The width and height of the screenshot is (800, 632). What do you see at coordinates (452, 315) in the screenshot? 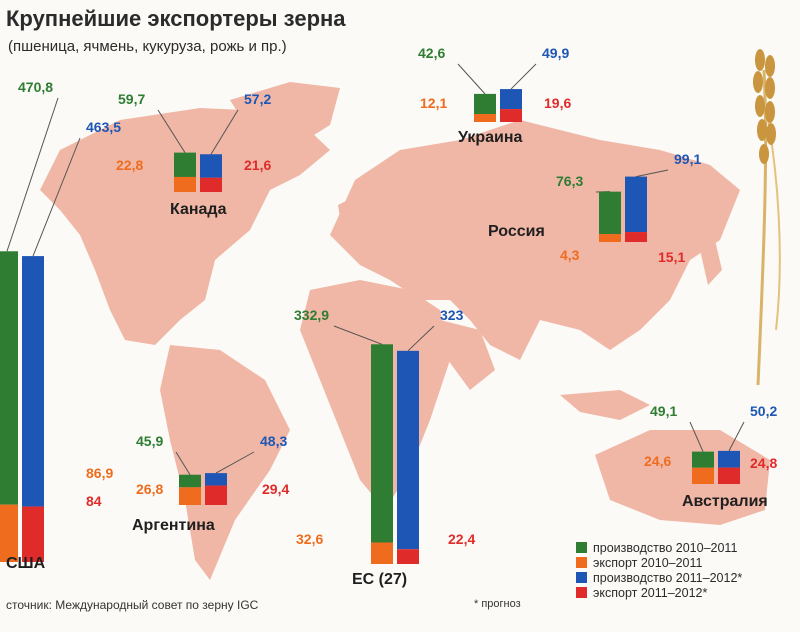
I see `label-production-2011: 323` at bounding box center [452, 315].